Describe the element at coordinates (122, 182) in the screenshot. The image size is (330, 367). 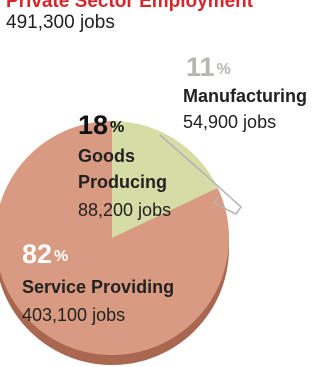
I see `goods-name-2: Producing` at that location.